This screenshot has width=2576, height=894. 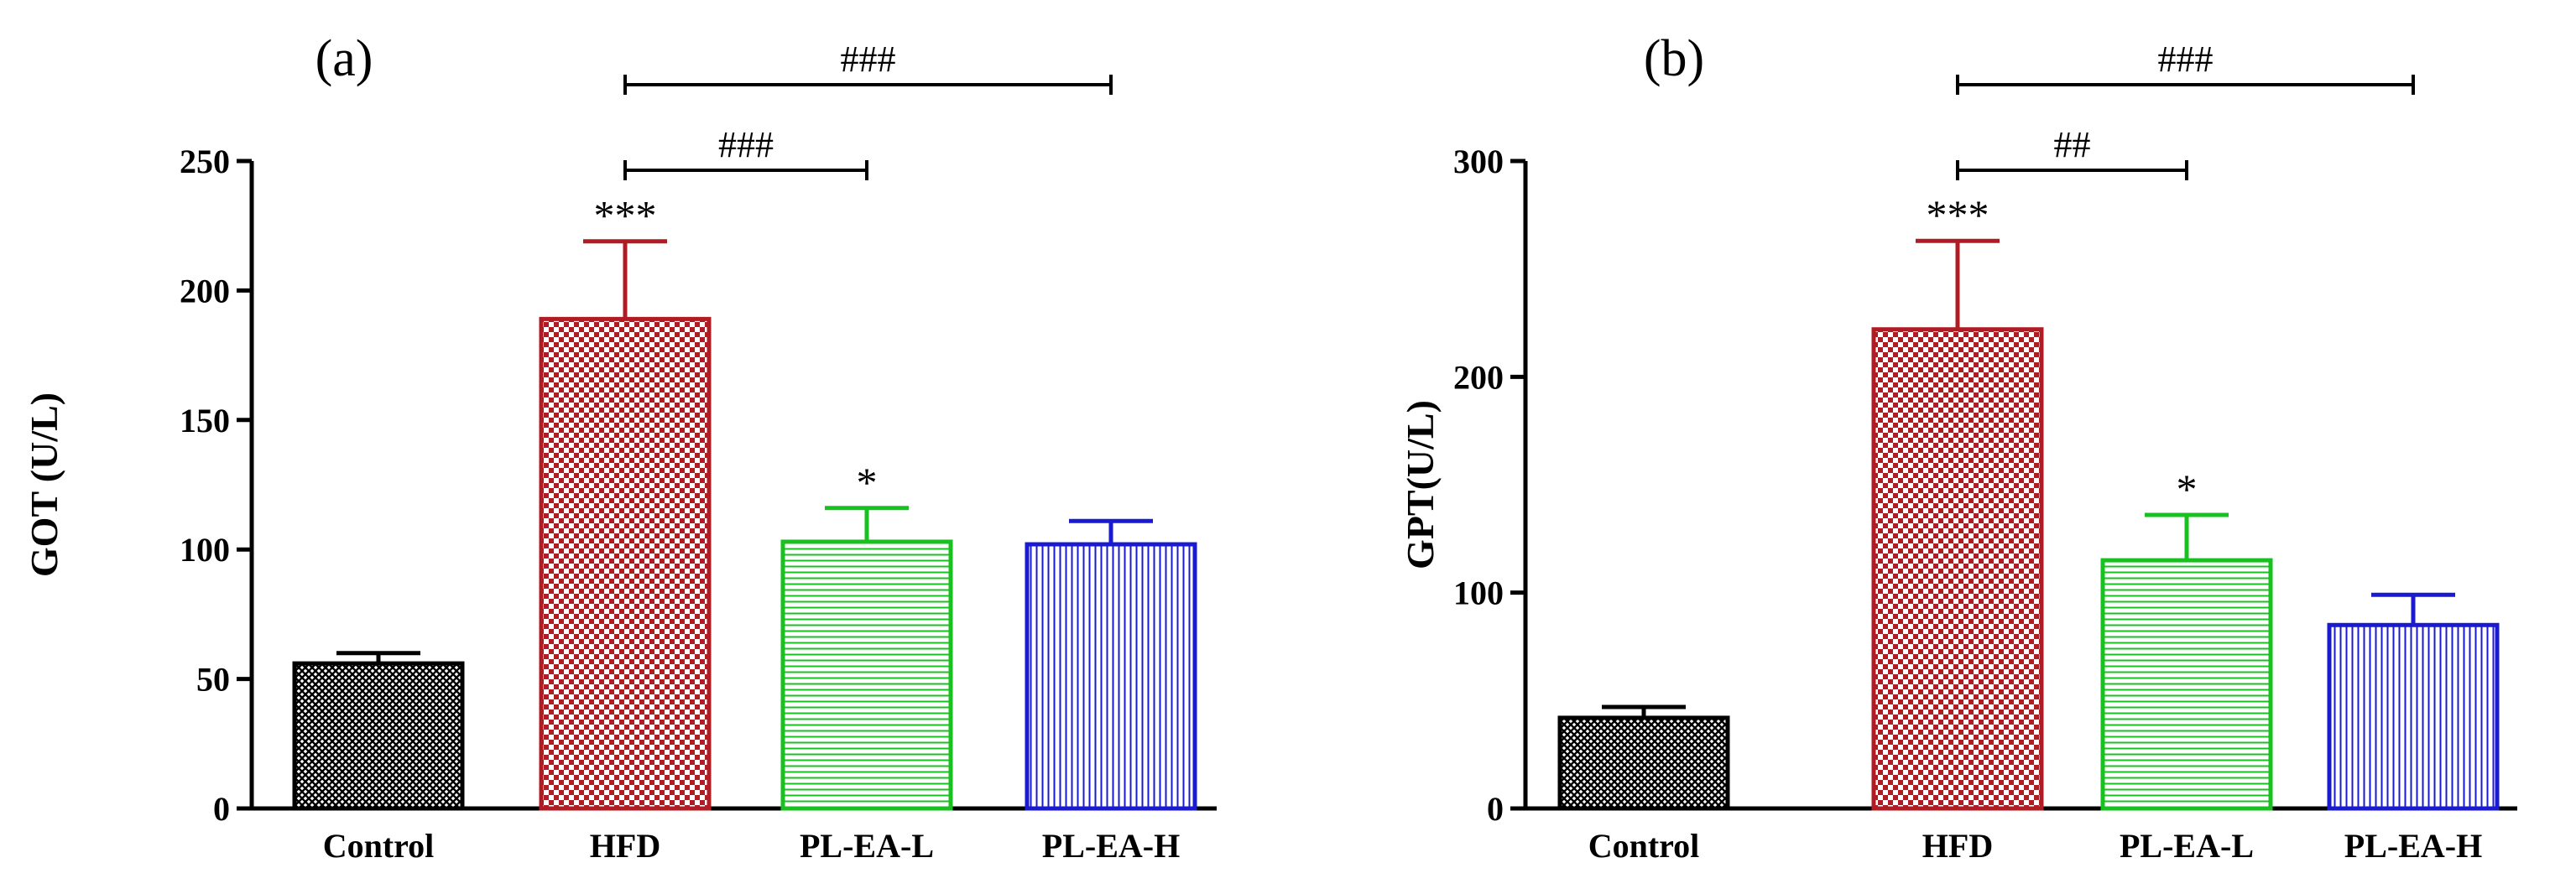 What do you see at coordinates (205, 161) in the screenshot?
I see `y-tick-label: 250` at bounding box center [205, 161].